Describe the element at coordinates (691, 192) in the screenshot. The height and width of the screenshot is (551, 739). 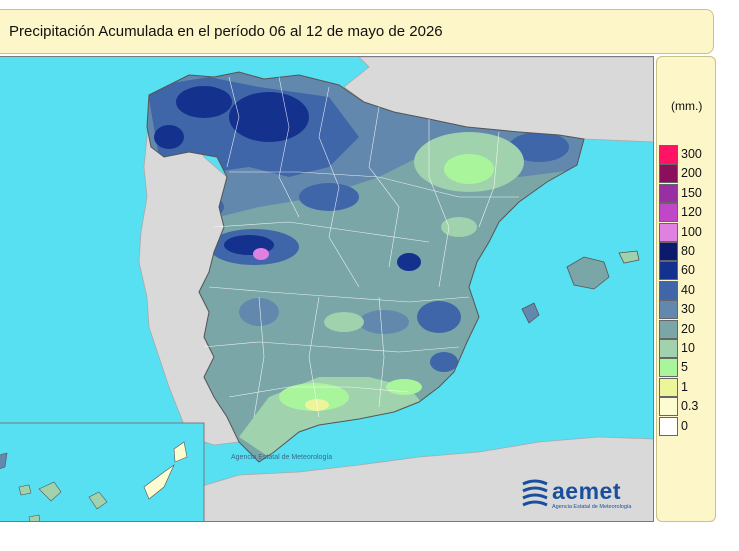
I see `legend-label: 150` at that location.